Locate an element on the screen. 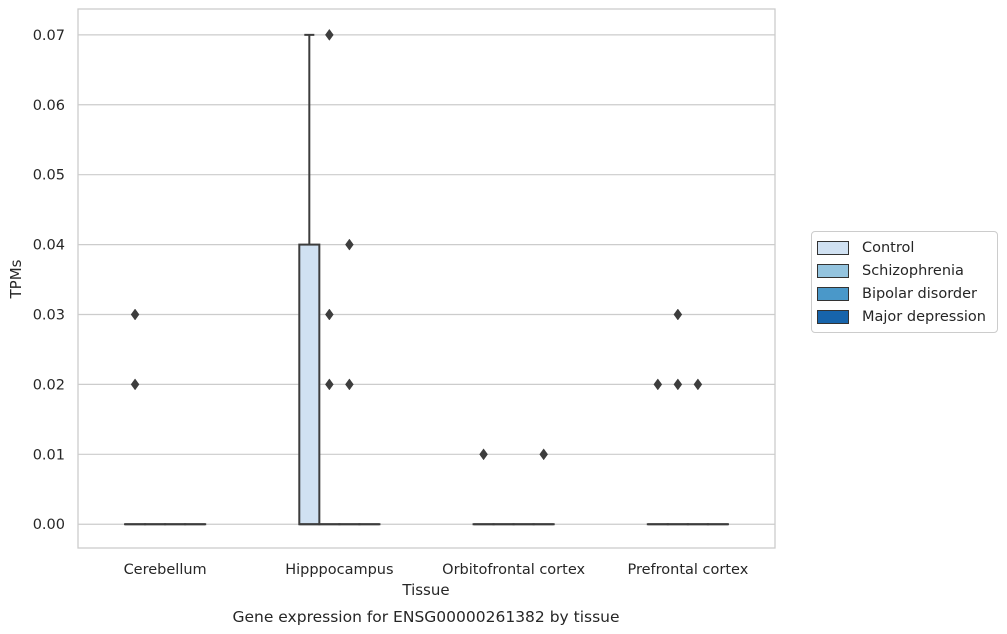  y-tick-label: 0.02 is located at coordinates (49, 385).